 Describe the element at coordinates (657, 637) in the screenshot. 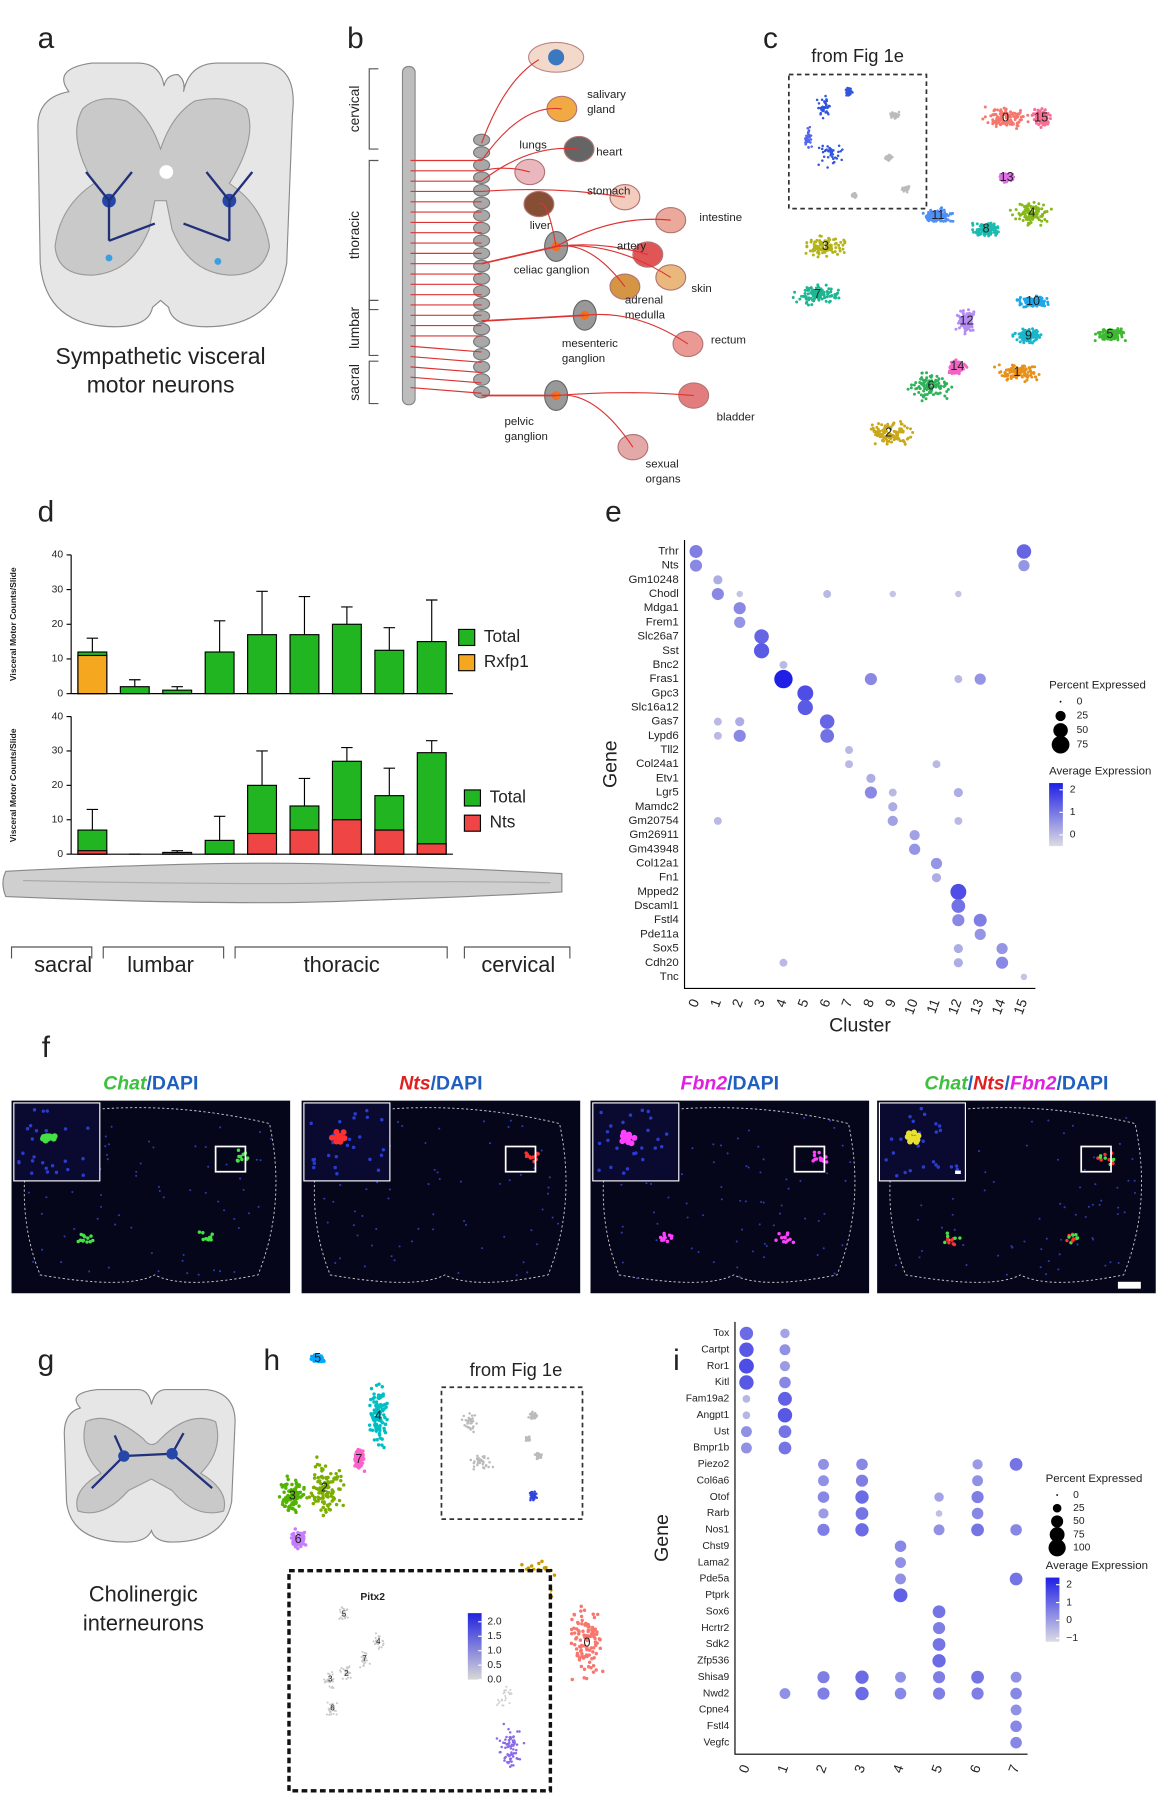

I see `gene-label: Slc26a7` at that location.